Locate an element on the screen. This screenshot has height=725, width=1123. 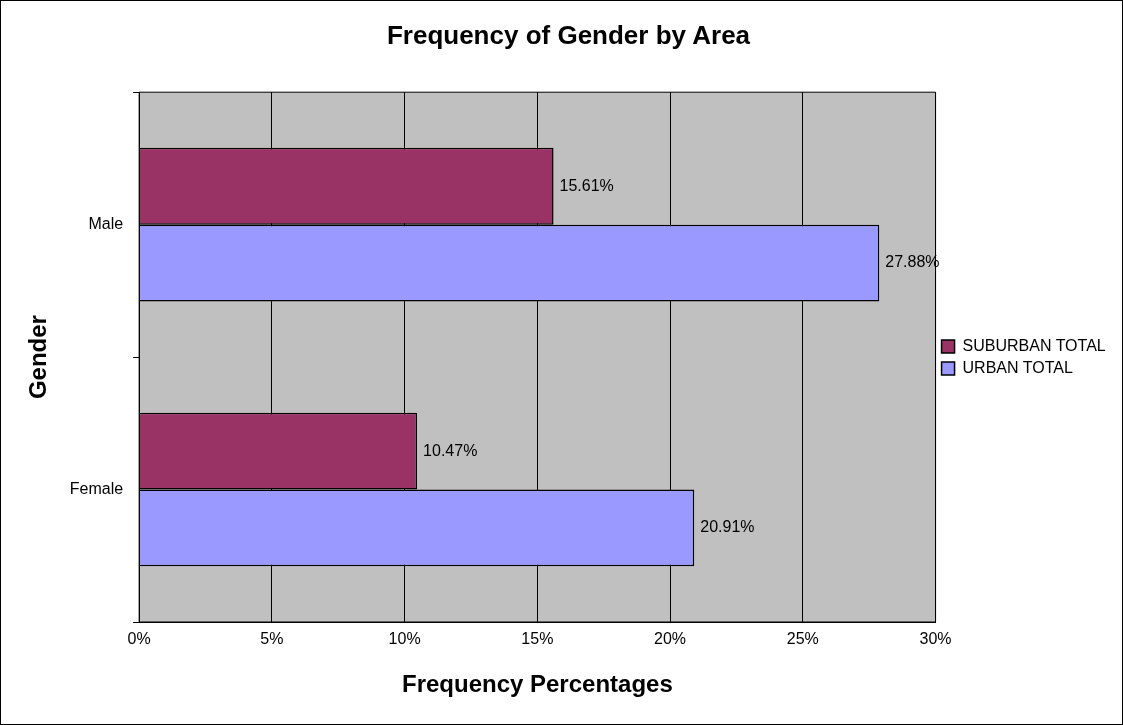
x-tick-label: 30% is located at coordinates (935, 639).